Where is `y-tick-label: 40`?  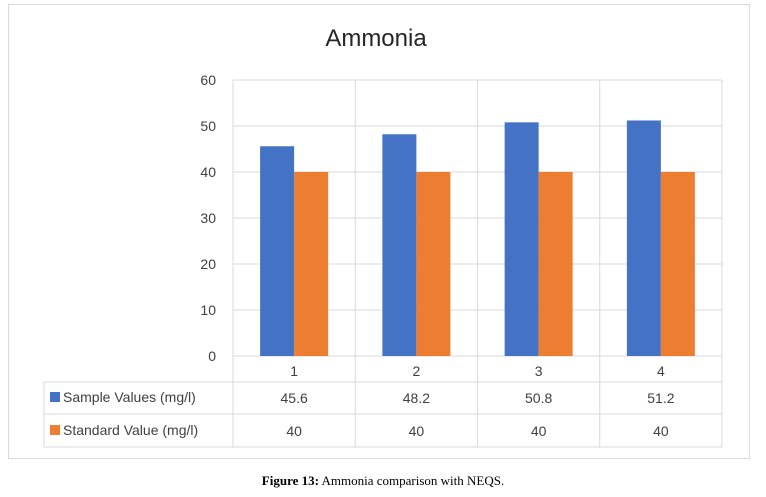
y-tick-label: 40 is located at coordinates (208, 172).